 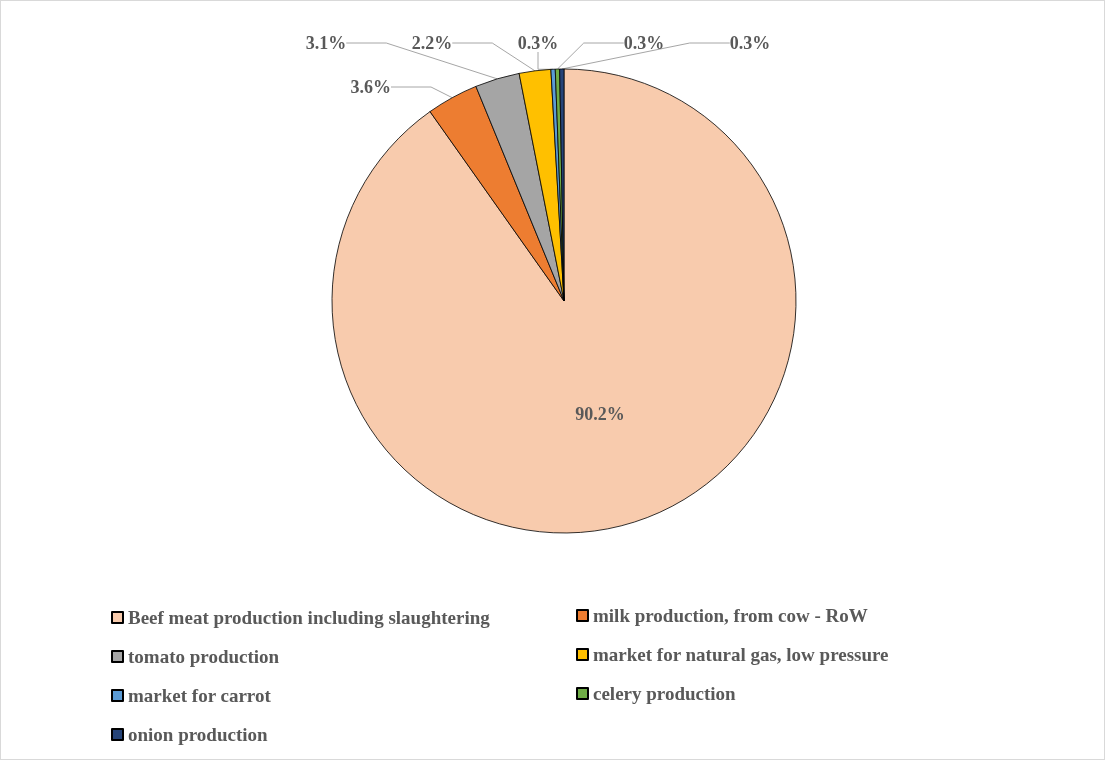 What do you see at coordinates (730, 615) in the screenshot?
I see `legend-label: milk production, from cow - RoW` at bounding box center [730, 615].